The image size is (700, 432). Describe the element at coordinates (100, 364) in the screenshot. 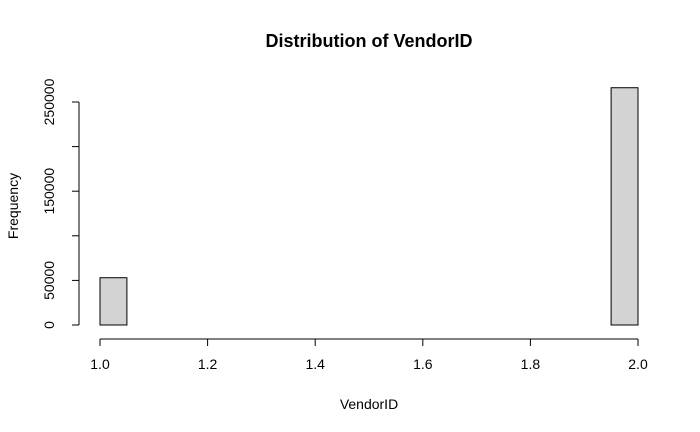

I see `x-tick-label: 1.0` at that location.